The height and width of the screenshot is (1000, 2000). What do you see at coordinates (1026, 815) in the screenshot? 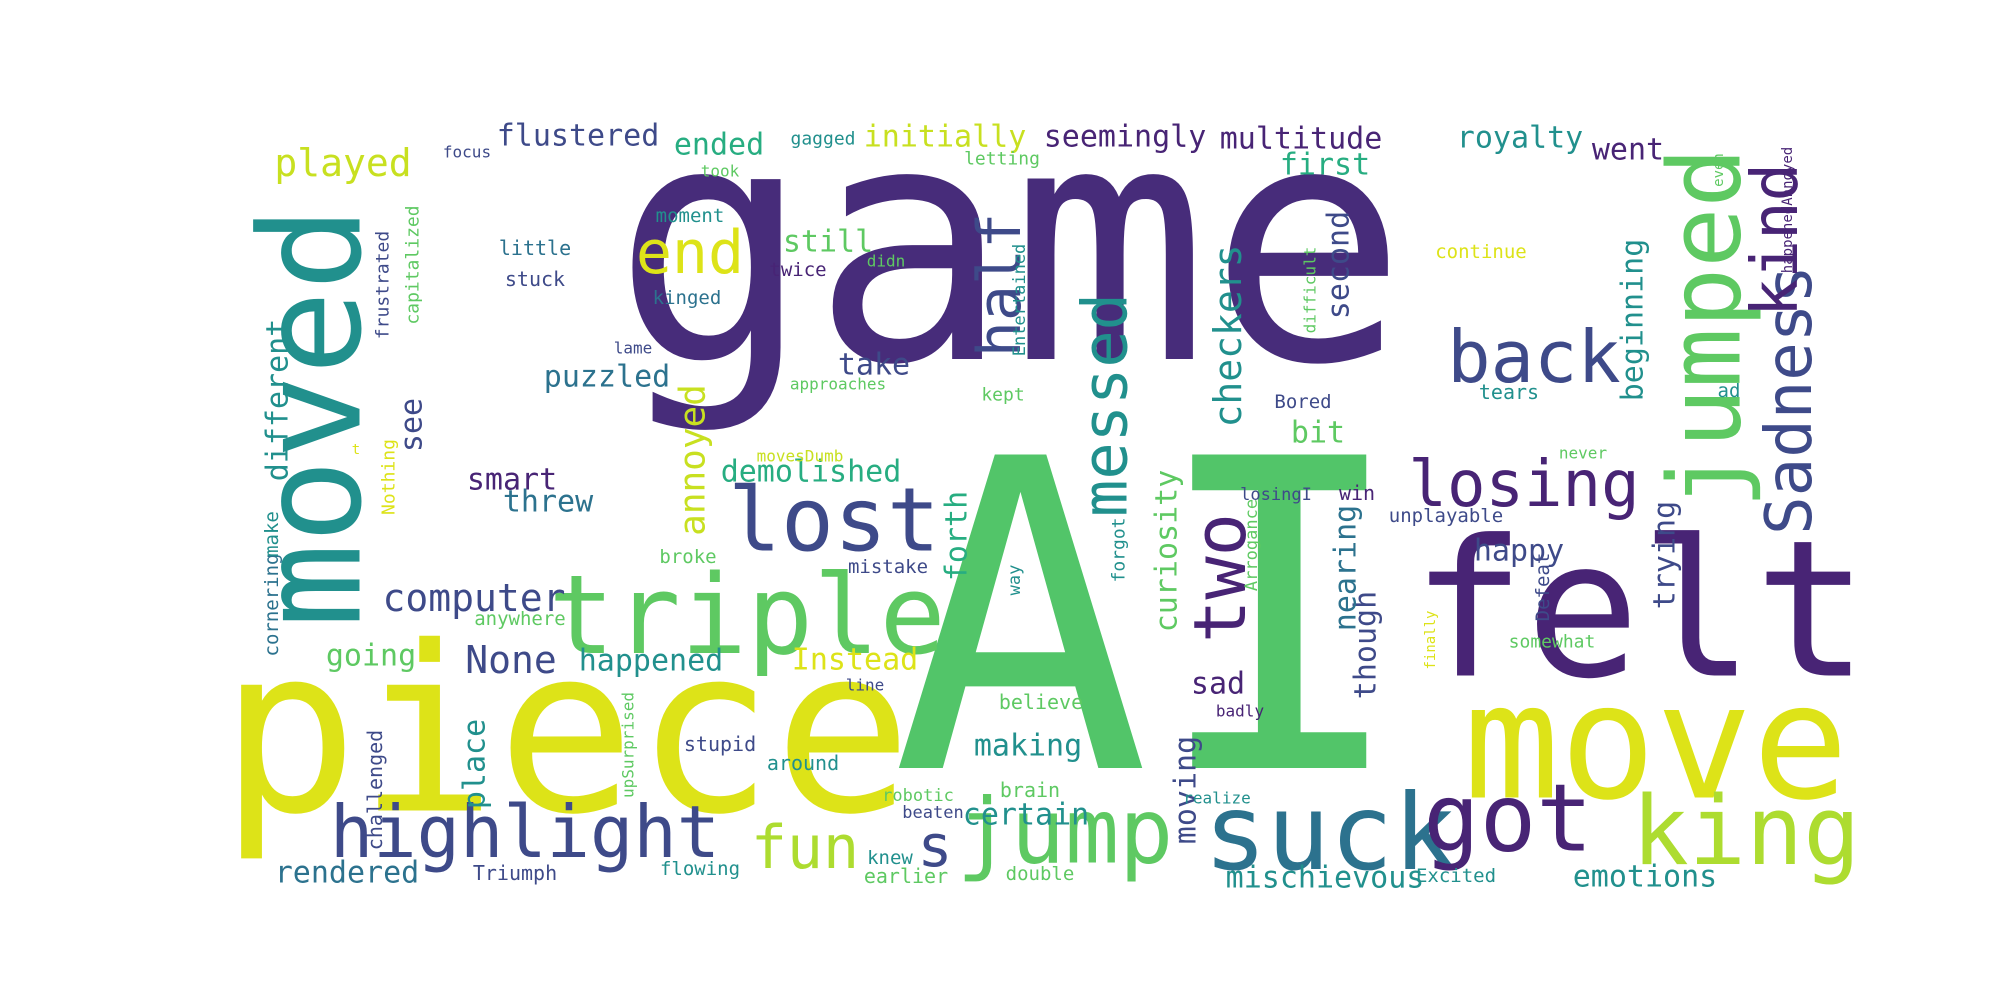
I see `cloud-word-certain: certain` at bounding box center [1026, 815].